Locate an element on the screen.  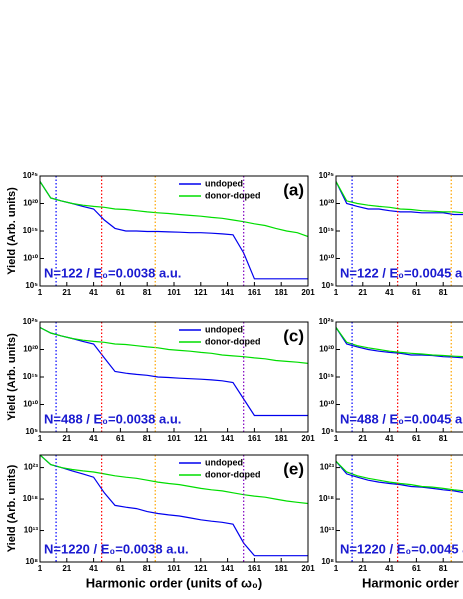
x-tick-label: 101 is located at coordinates (174, 438).